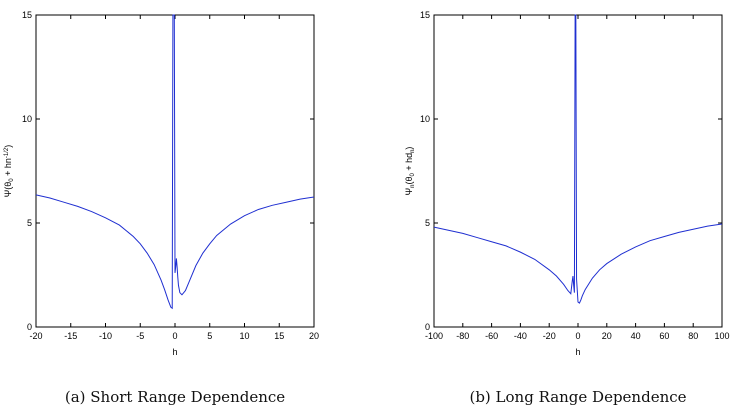 This screenshot has width=738, height=415. What do you see at coordinates (577, 352) in the screenshot?
I see `panel-b-x-axis-label: h` at bounding box center [577, 352].